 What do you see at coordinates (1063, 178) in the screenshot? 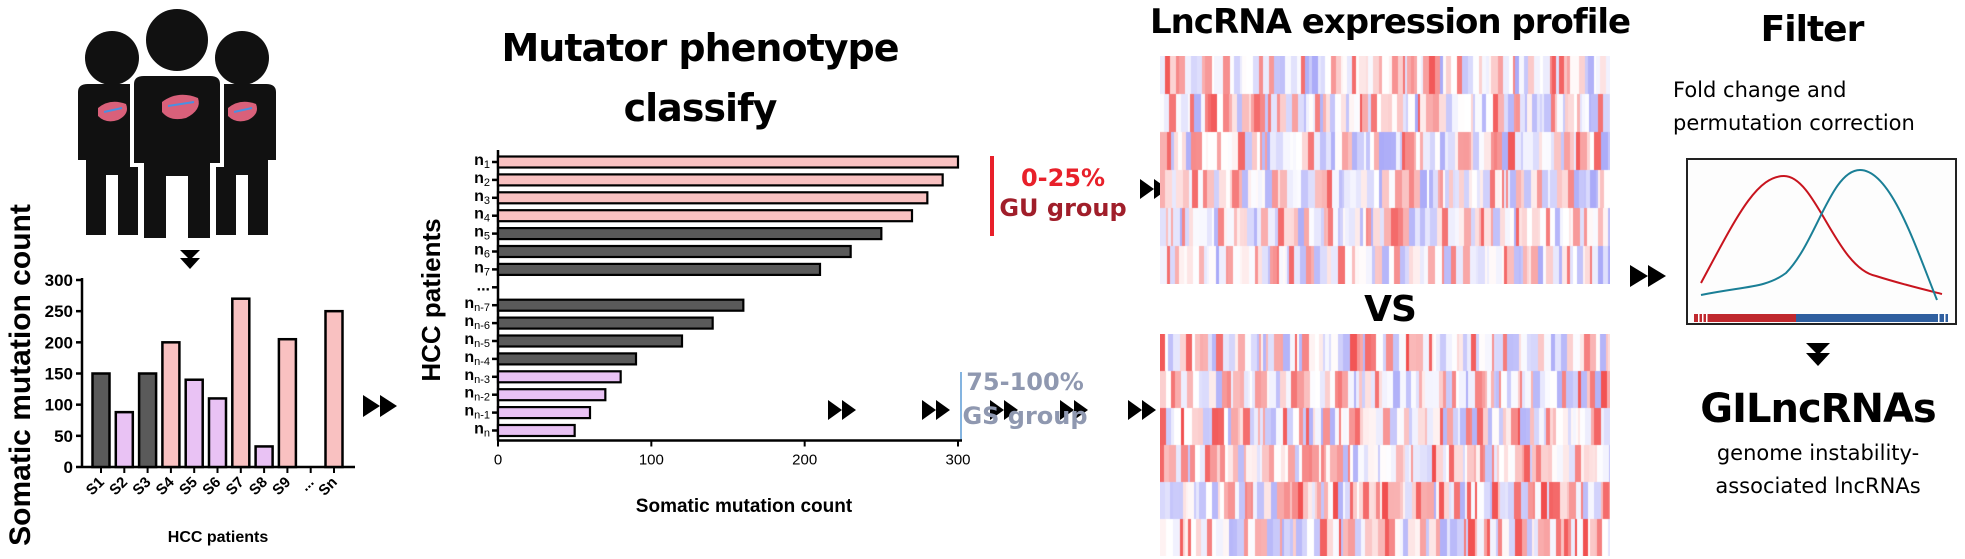
I see `gu-group-percent: 0-25%` at bounding box center [1063, 178].